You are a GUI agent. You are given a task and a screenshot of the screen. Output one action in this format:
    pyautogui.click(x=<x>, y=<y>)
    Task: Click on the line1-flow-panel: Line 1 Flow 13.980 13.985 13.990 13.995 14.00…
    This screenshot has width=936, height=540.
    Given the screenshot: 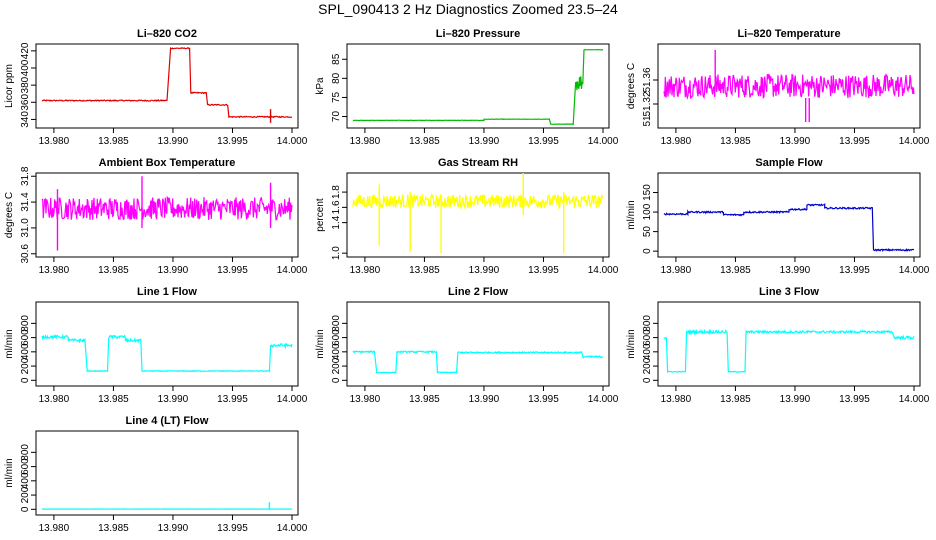 What is the action you would take?
    pyautogui.click(x=156, y=345)
    